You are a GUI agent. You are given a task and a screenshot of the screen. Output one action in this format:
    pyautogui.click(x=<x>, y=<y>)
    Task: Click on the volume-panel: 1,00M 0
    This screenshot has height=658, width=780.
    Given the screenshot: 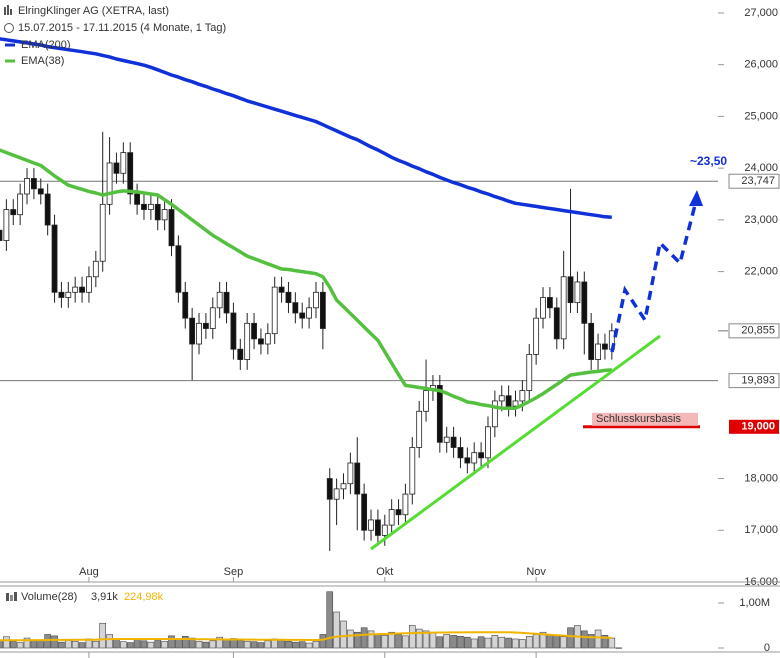 What is the action you would take?
    pyautogui.click(x=385, y=624)
    